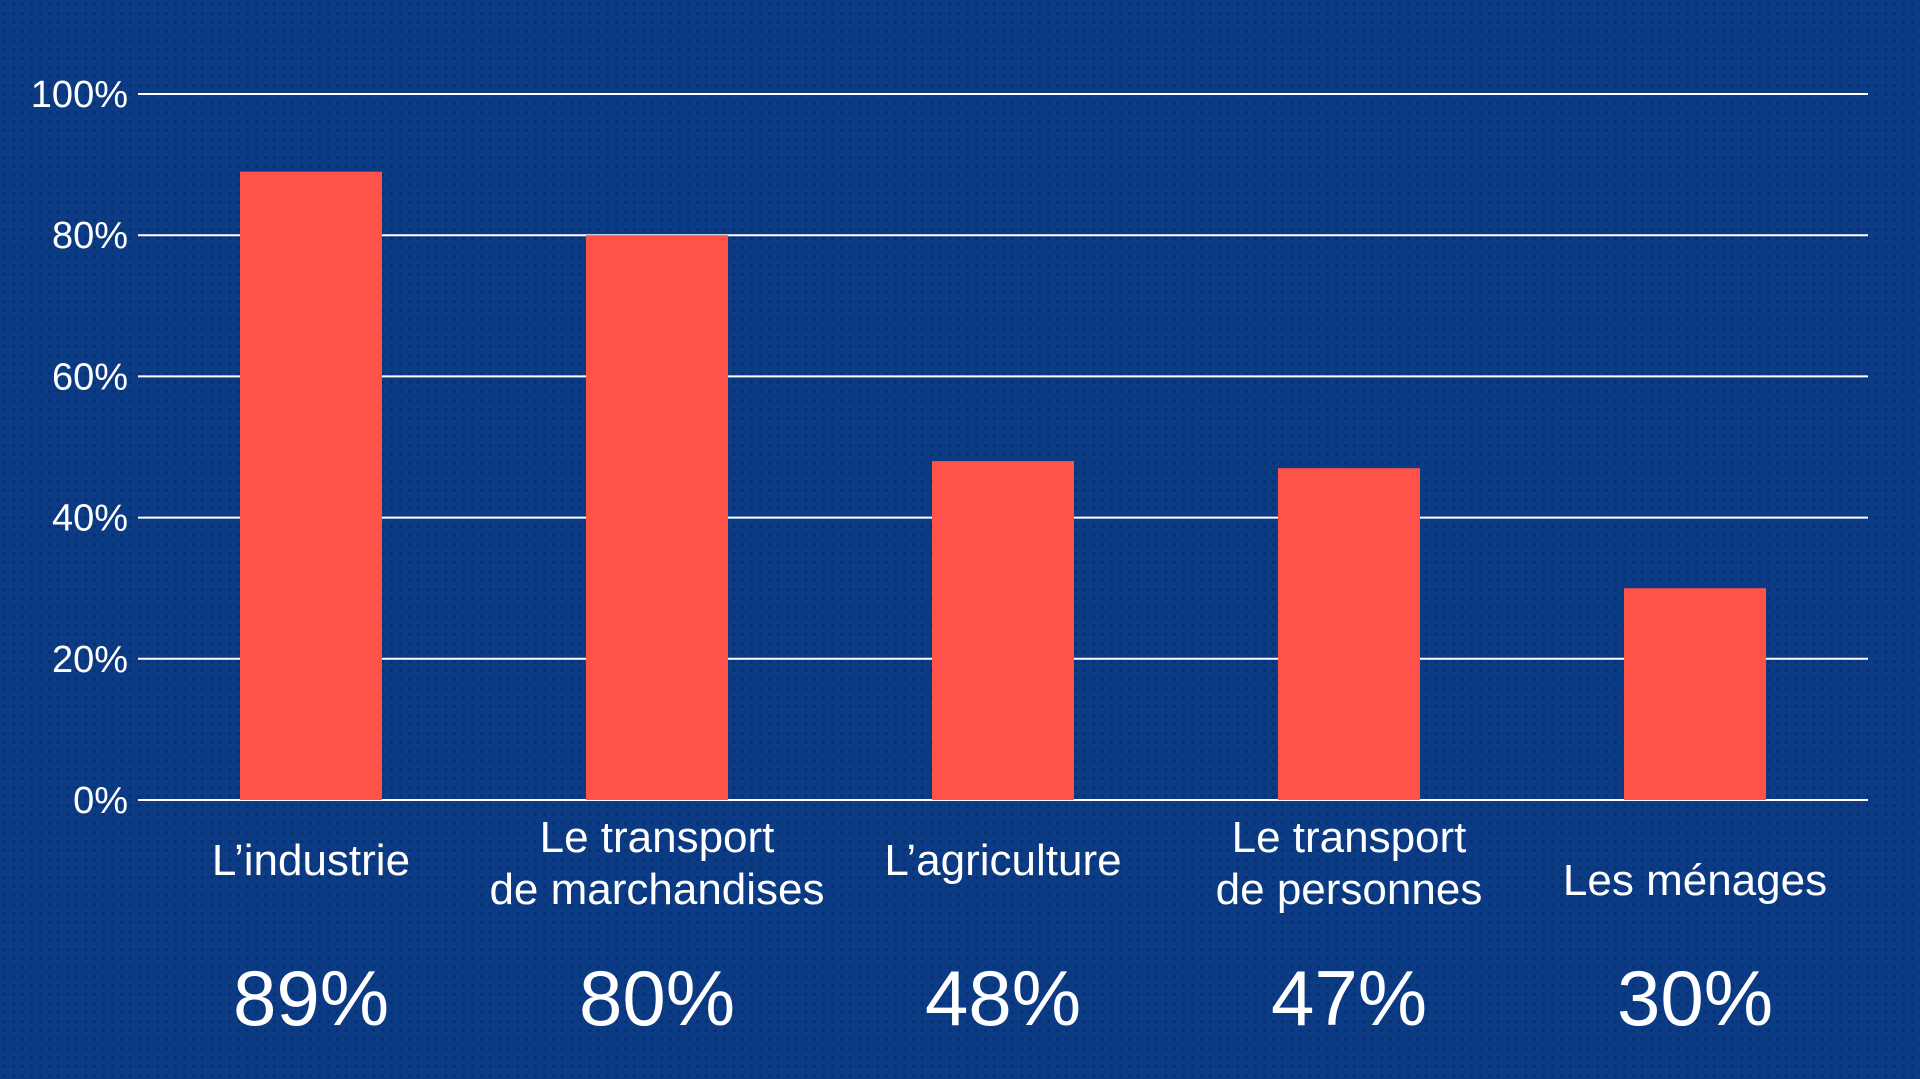 This screenshot has height=1079, width=1920. What do you see at coordinates (79, 448) in the screenshot?
I see `y-axis-ticks: 0% 20% 40% 60% 80% 100%` at bounding box center [79, 448].